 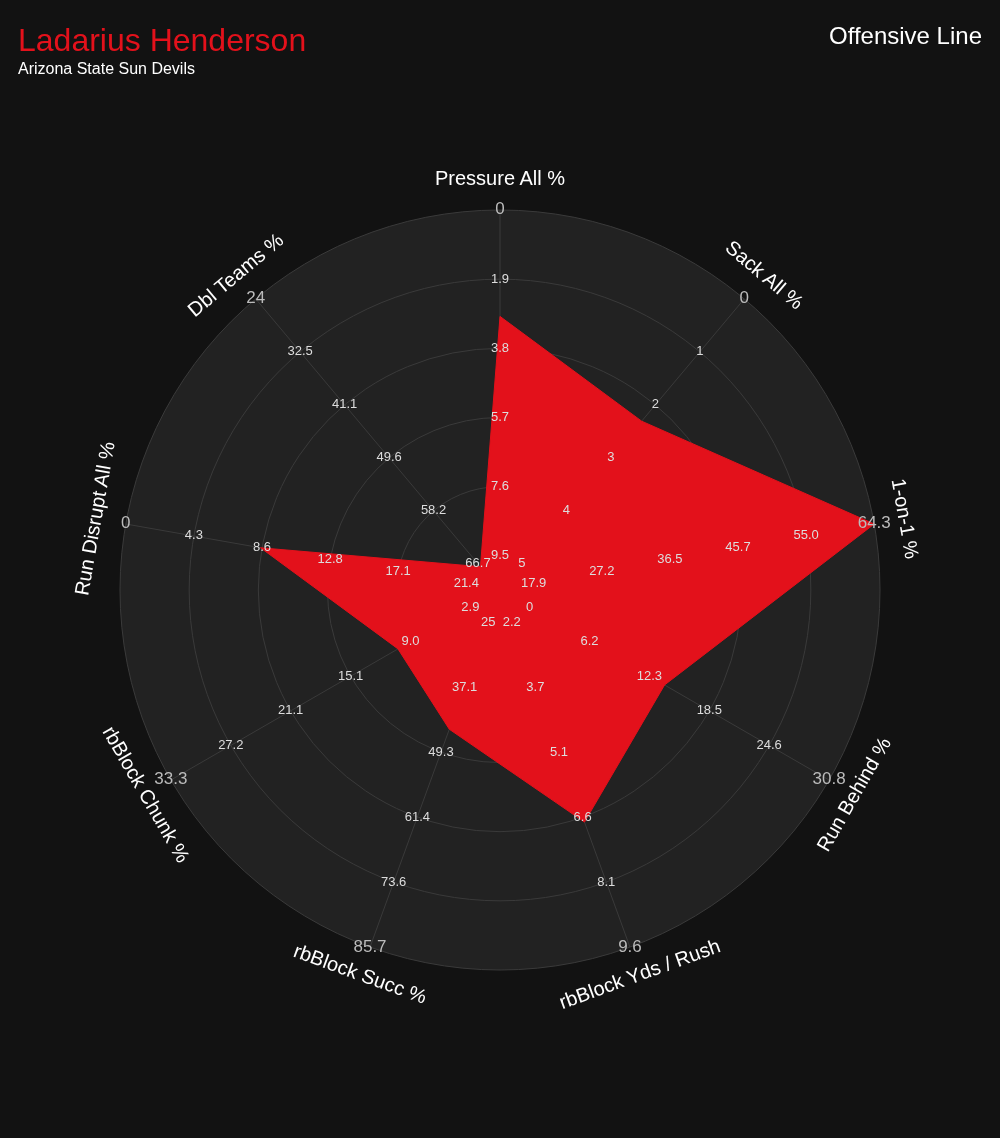 I want to click on spoke-label: Pressure All %, so click(x=500, y=178).